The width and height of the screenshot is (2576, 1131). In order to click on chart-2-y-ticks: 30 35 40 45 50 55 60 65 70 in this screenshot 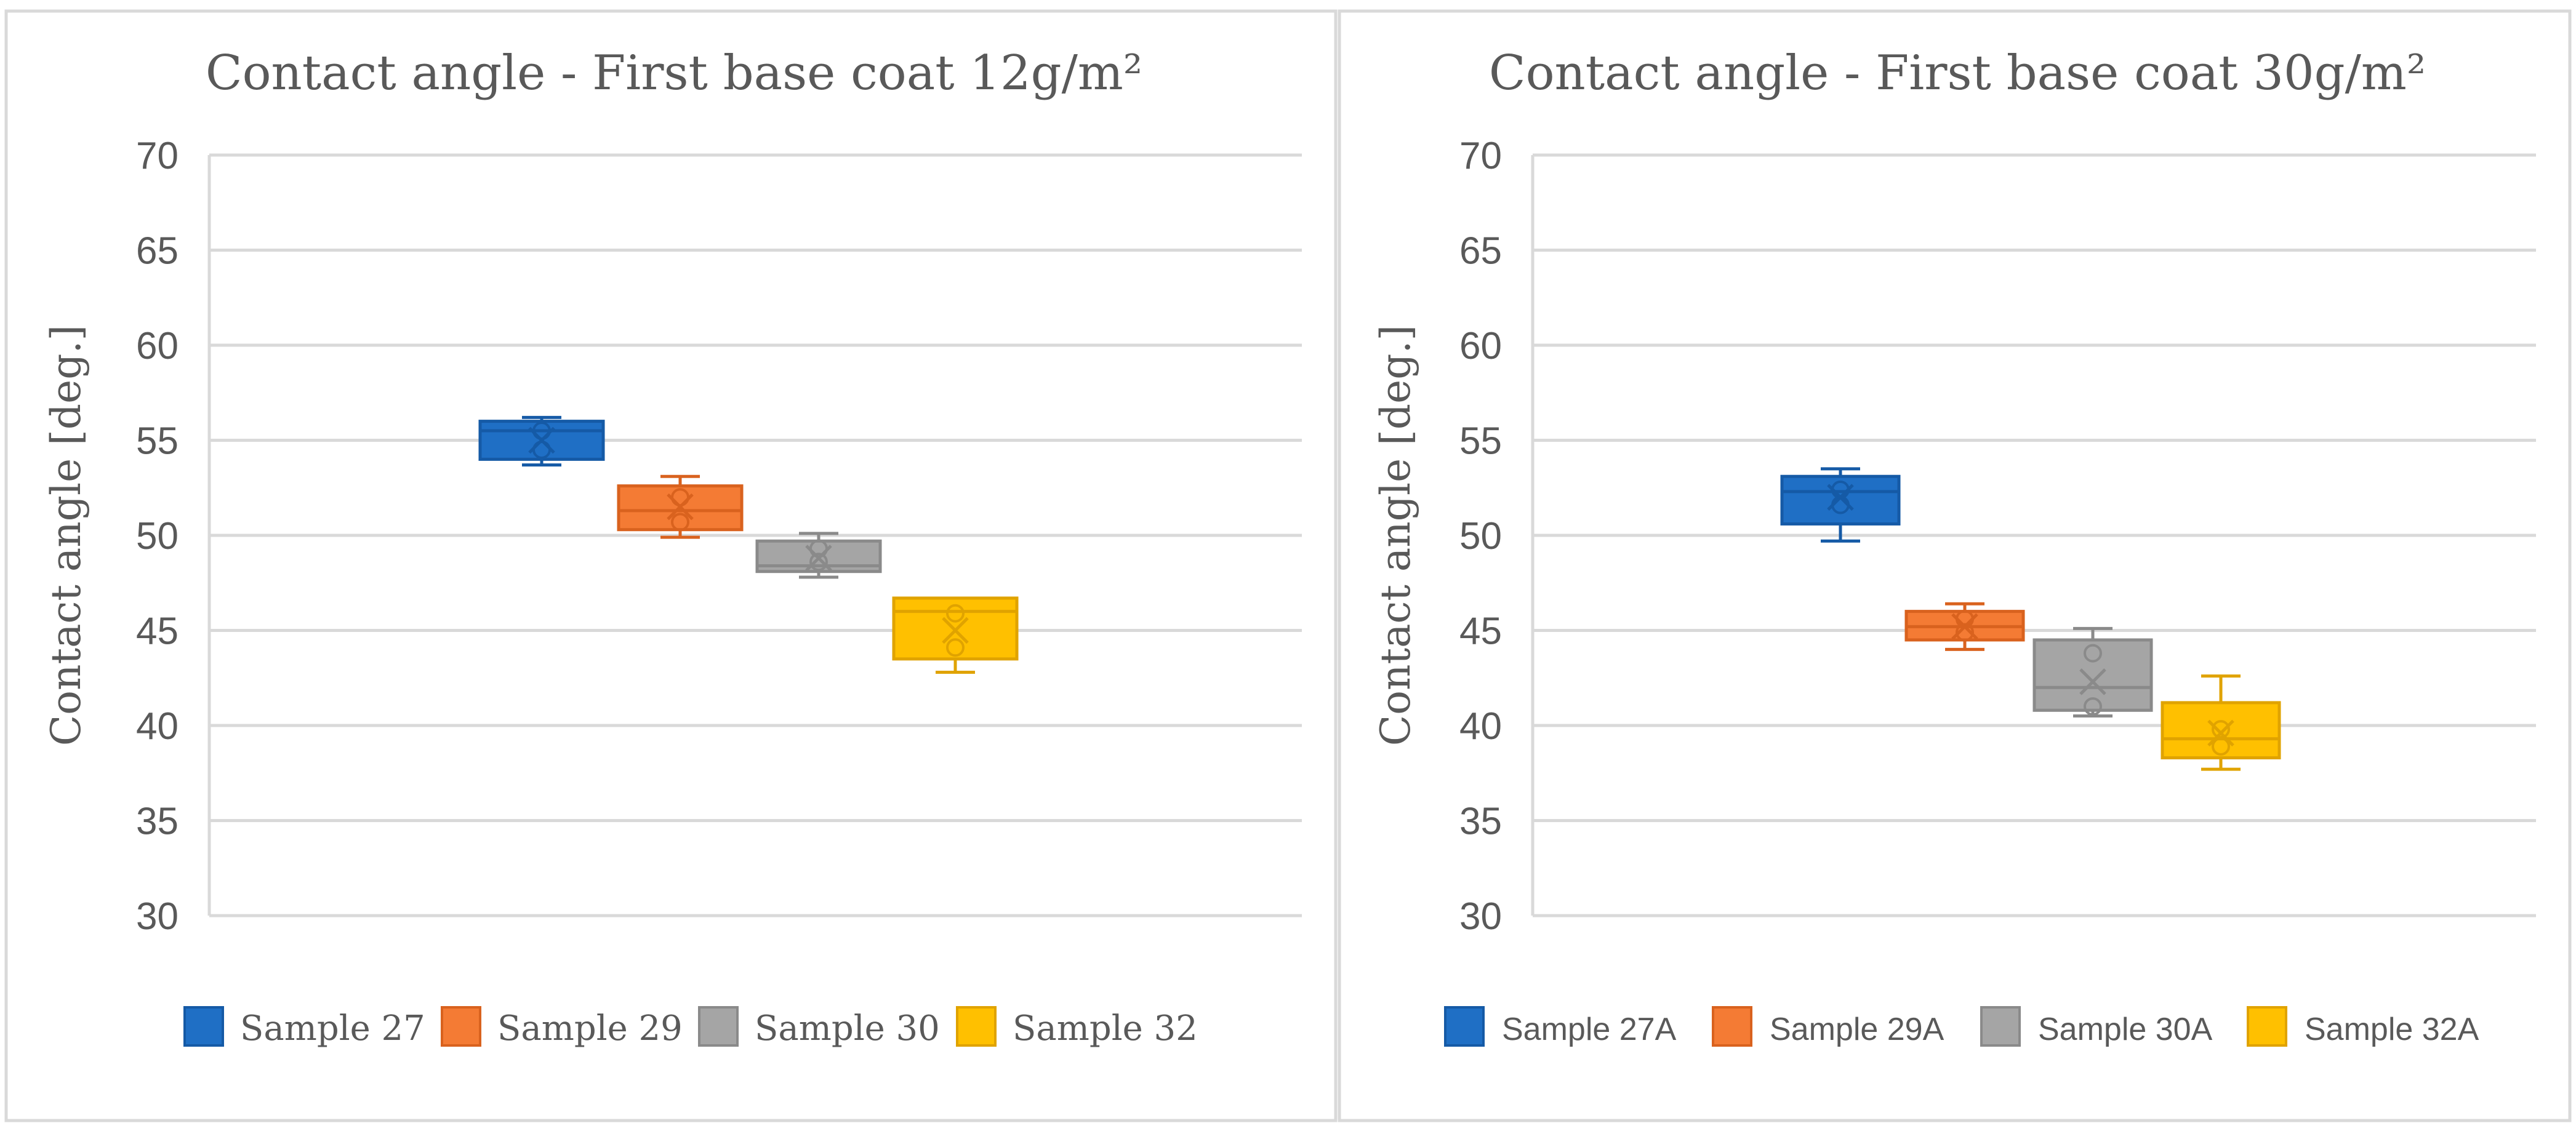, I will do `click(1481, 536)`.